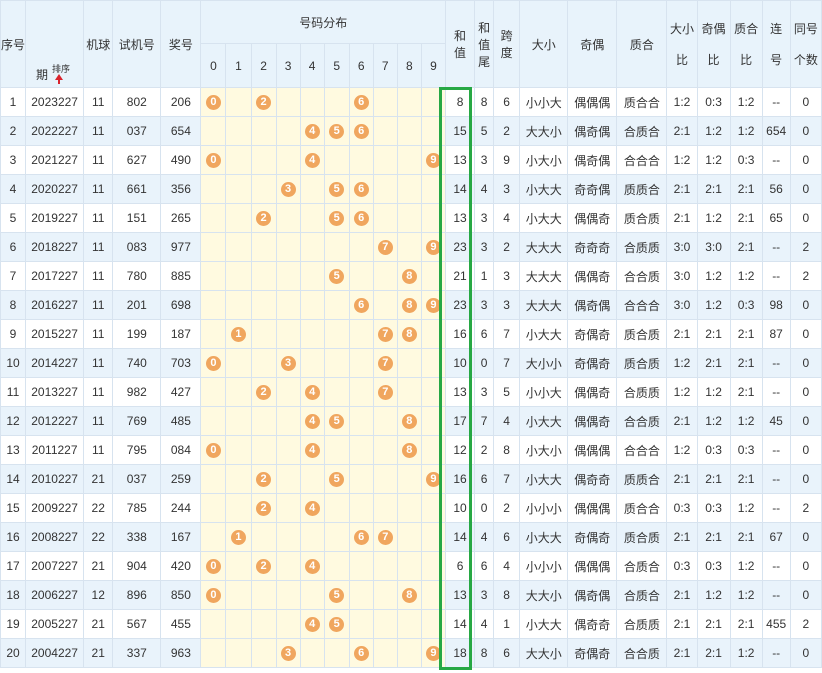 The image size is (822, 673). Describe the element at coordinates (642, 218) in the screenshot. I see `row-prime-pattern: 质合质` at that location.